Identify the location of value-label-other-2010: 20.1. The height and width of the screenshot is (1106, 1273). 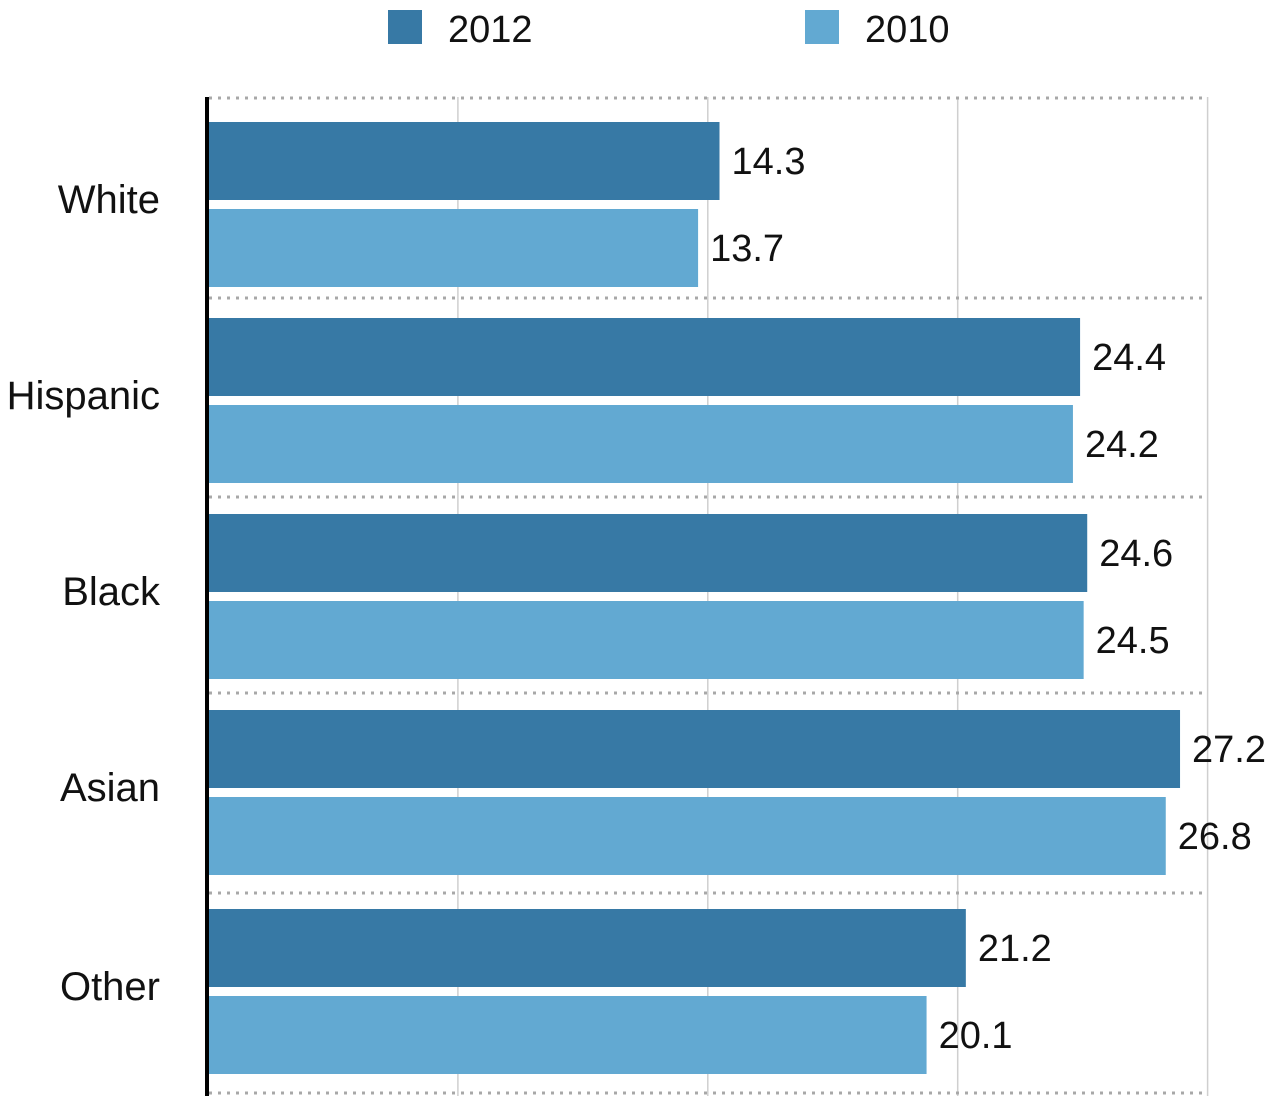
(976, 1036).